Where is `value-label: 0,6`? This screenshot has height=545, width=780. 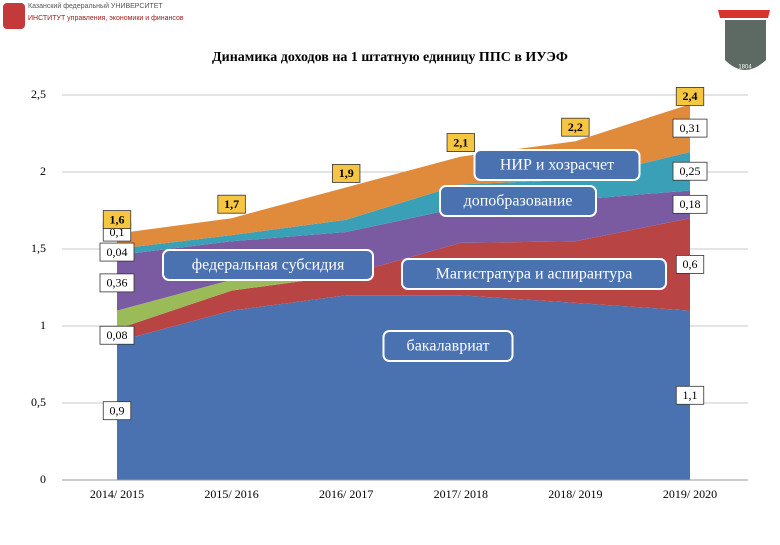
value-label: 0,6 is located at coordinates (690, 264).